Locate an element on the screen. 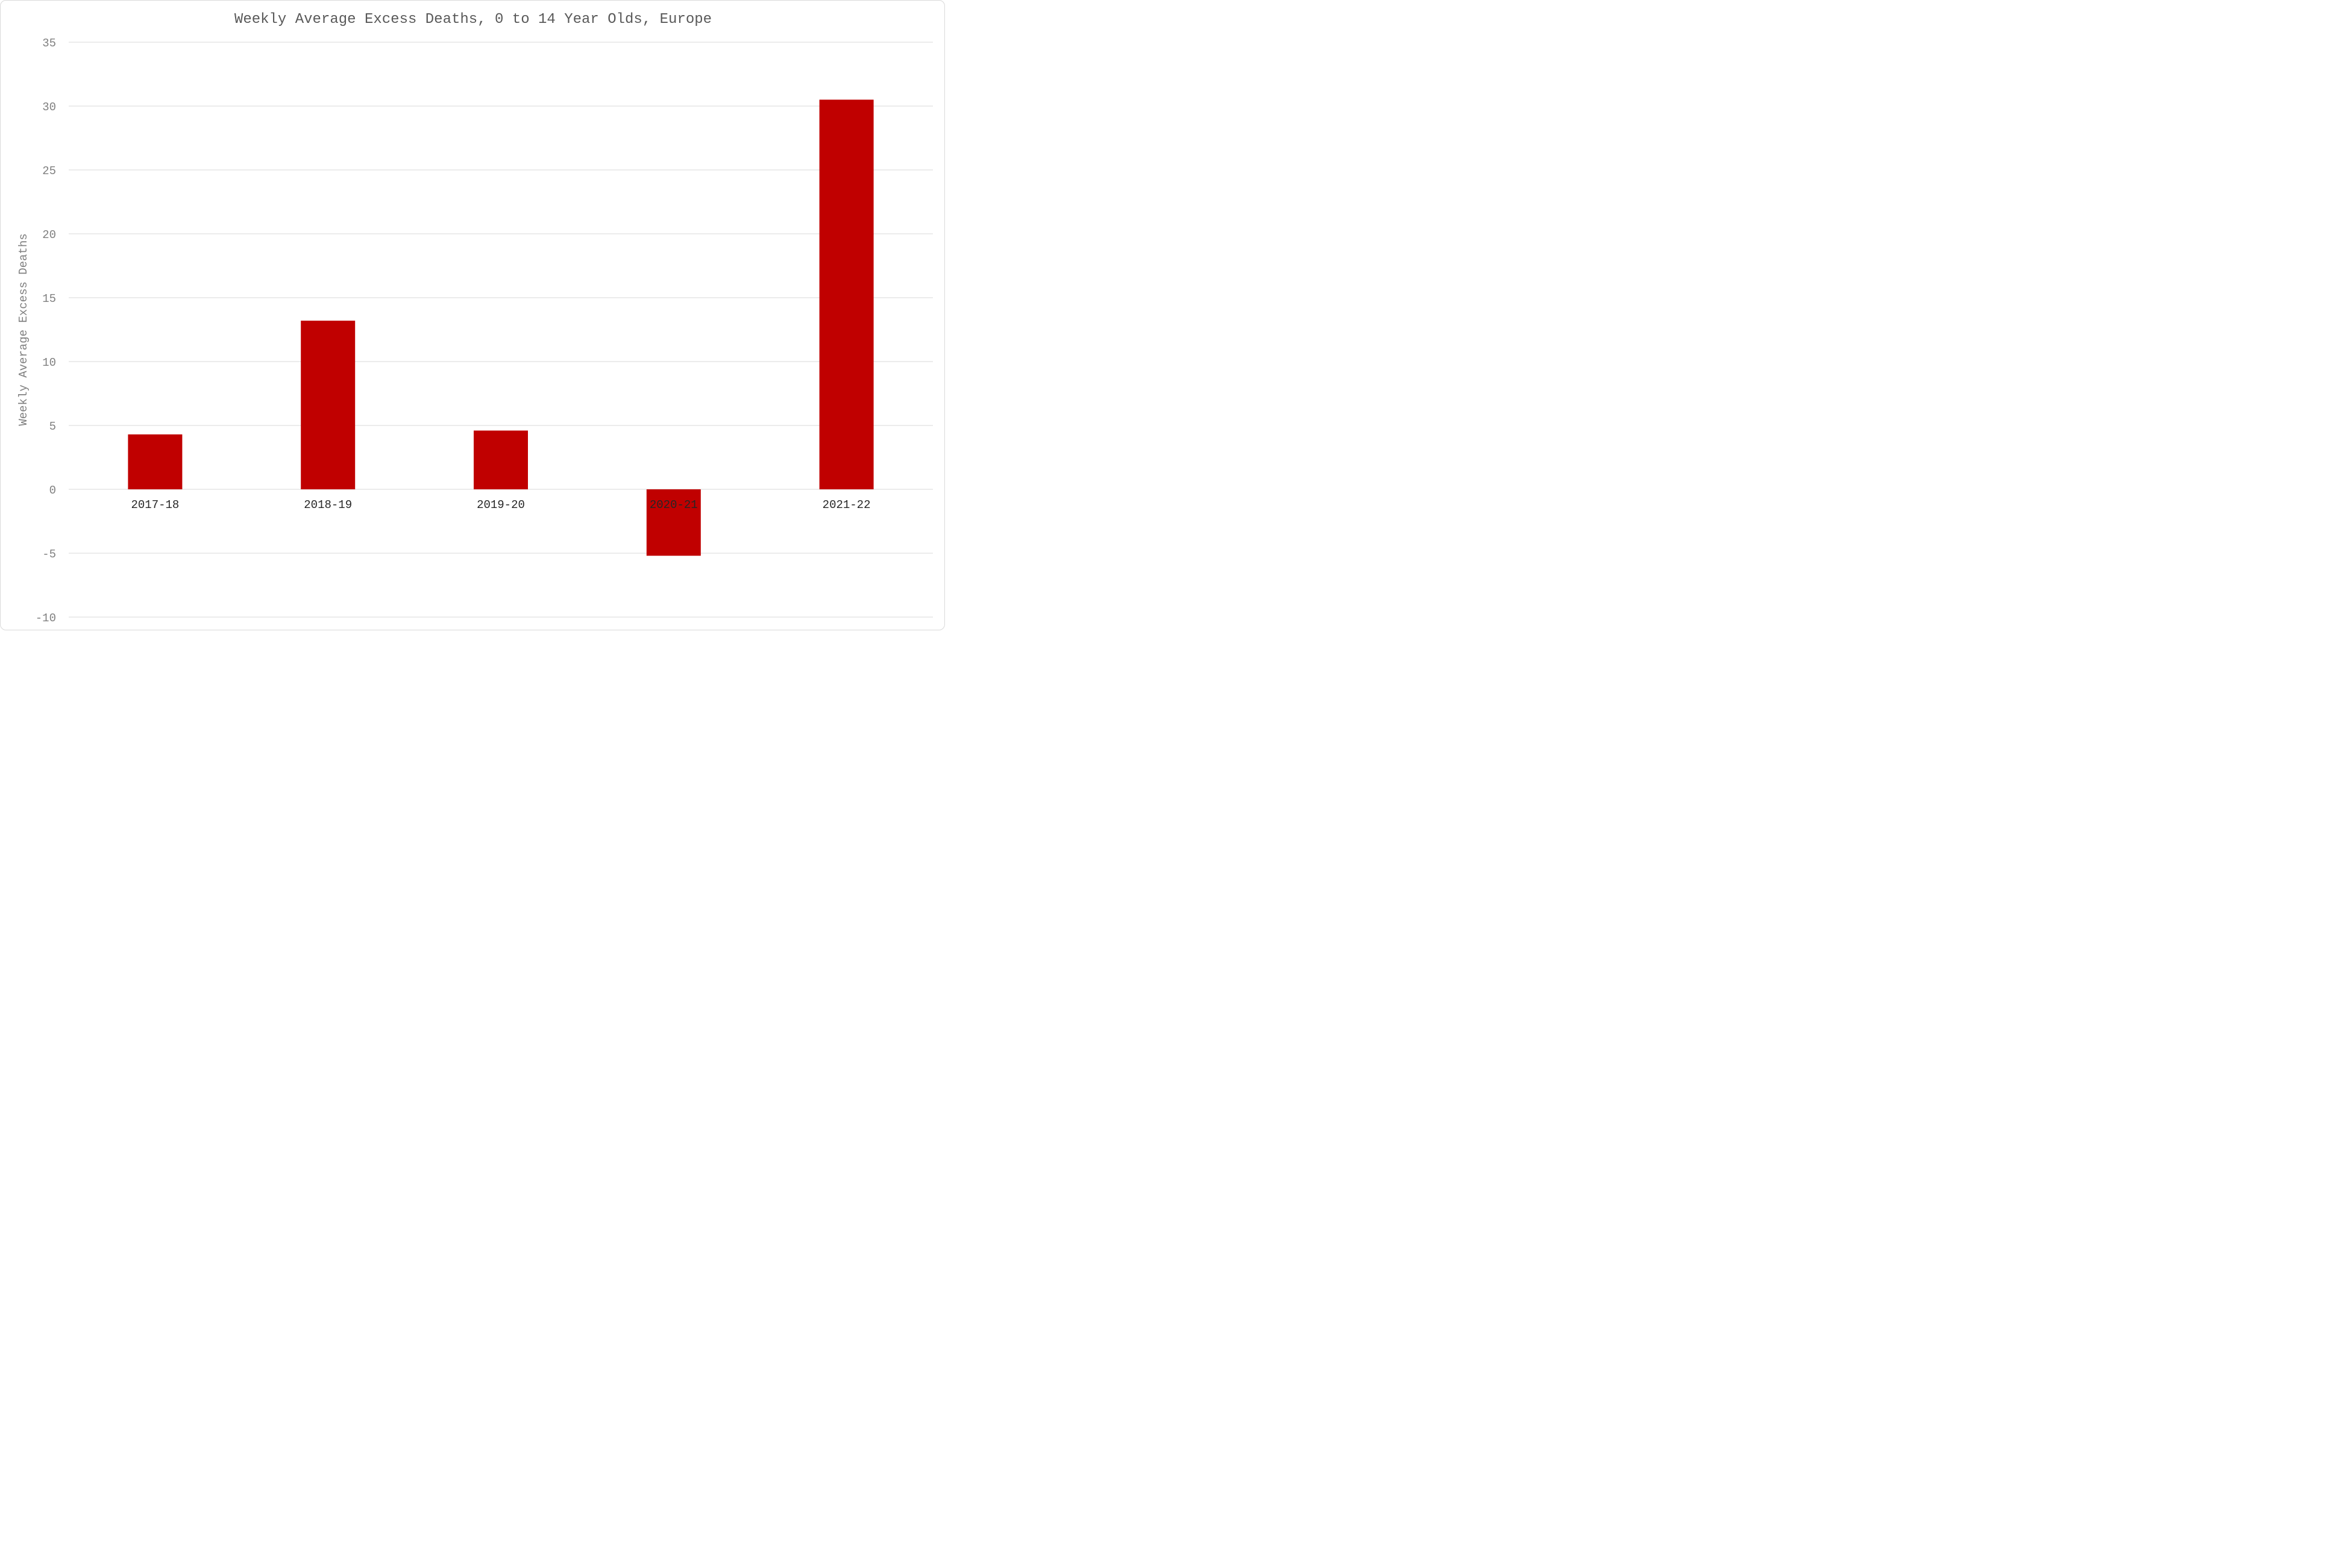  gridlines is located at coordinates (501, 330).